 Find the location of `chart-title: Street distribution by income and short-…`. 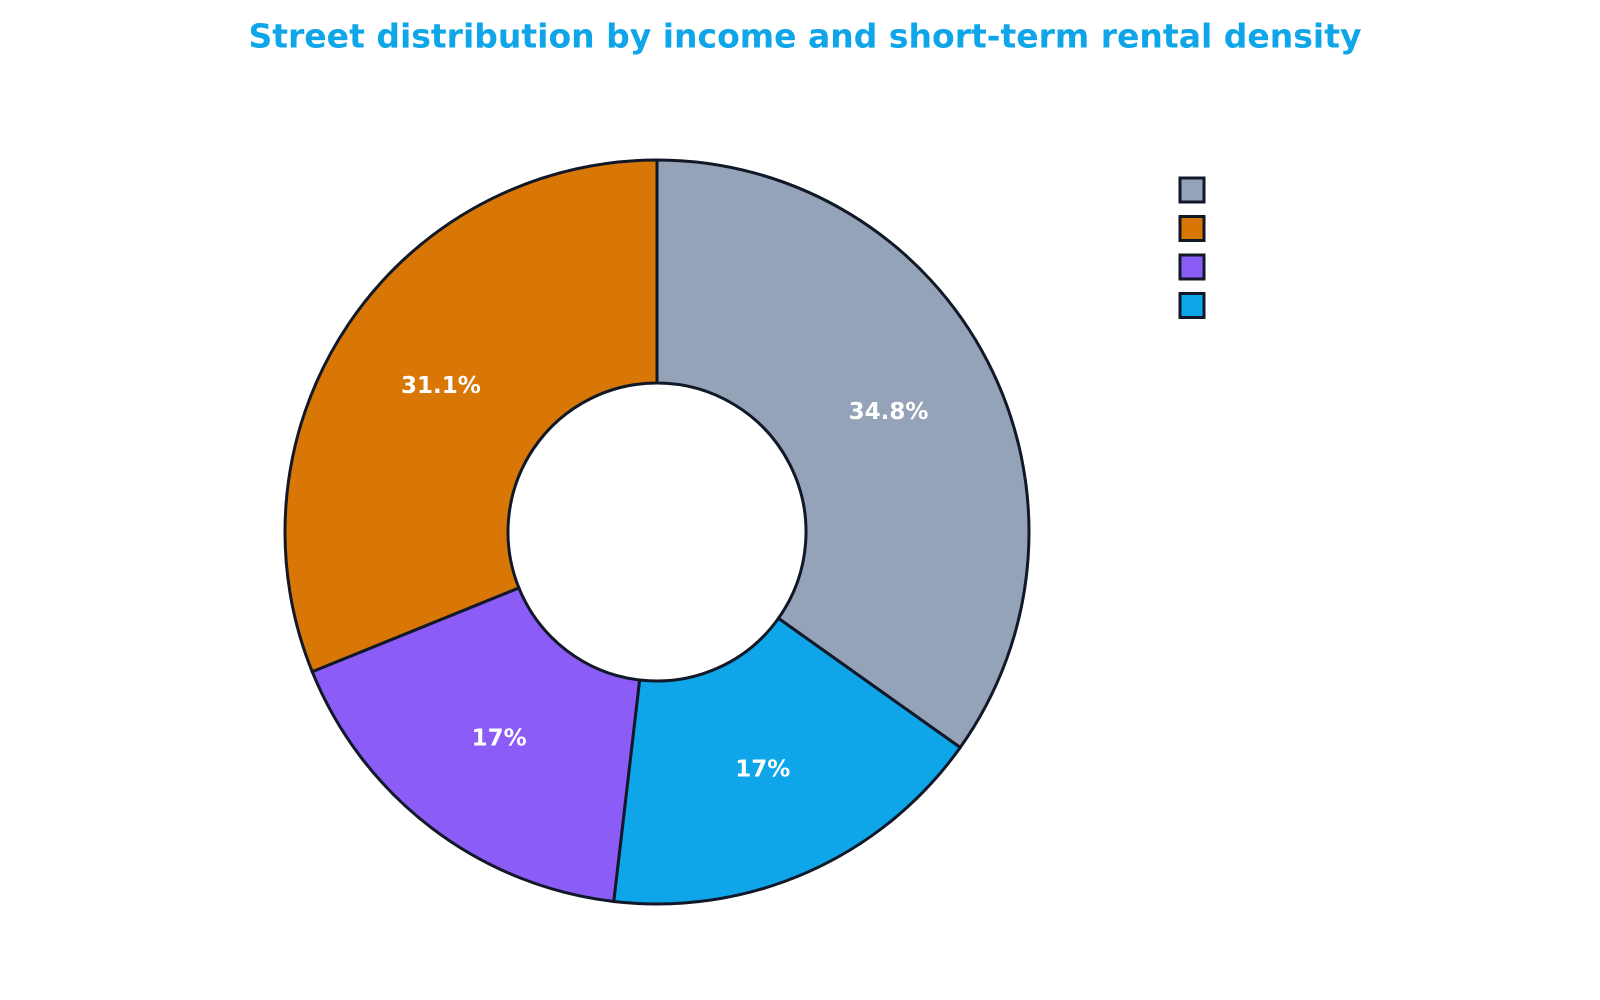

chart-title: Street distribution by income and short-… is located at coordinates (804, 36).